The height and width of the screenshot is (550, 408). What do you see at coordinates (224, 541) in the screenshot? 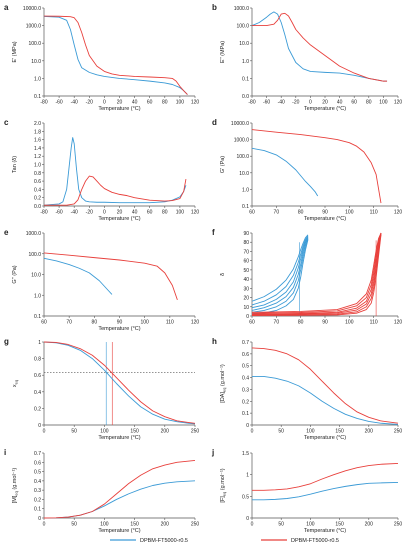
I see `legend: DPBM-FT5000-r0.5 DPBM-FT5000-r0.5` at bounding box center [224, 541].